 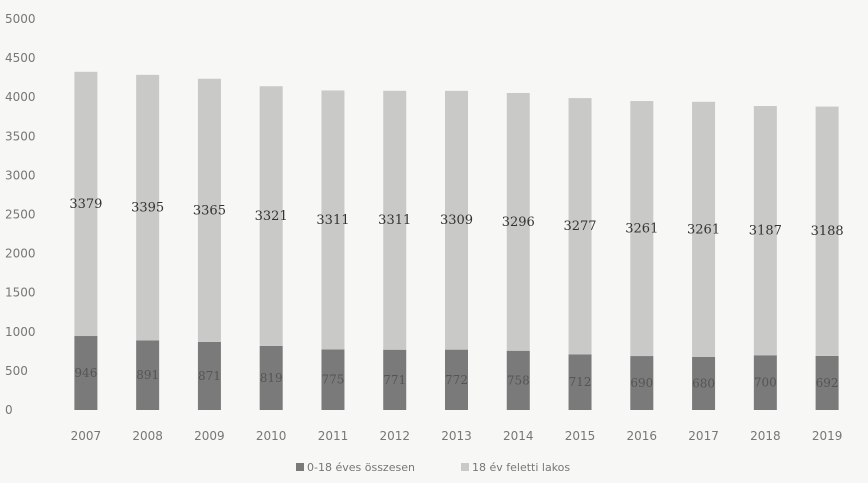 I want to click on data-label-18-plus-2011: 3311, so click(x=332, y=220).